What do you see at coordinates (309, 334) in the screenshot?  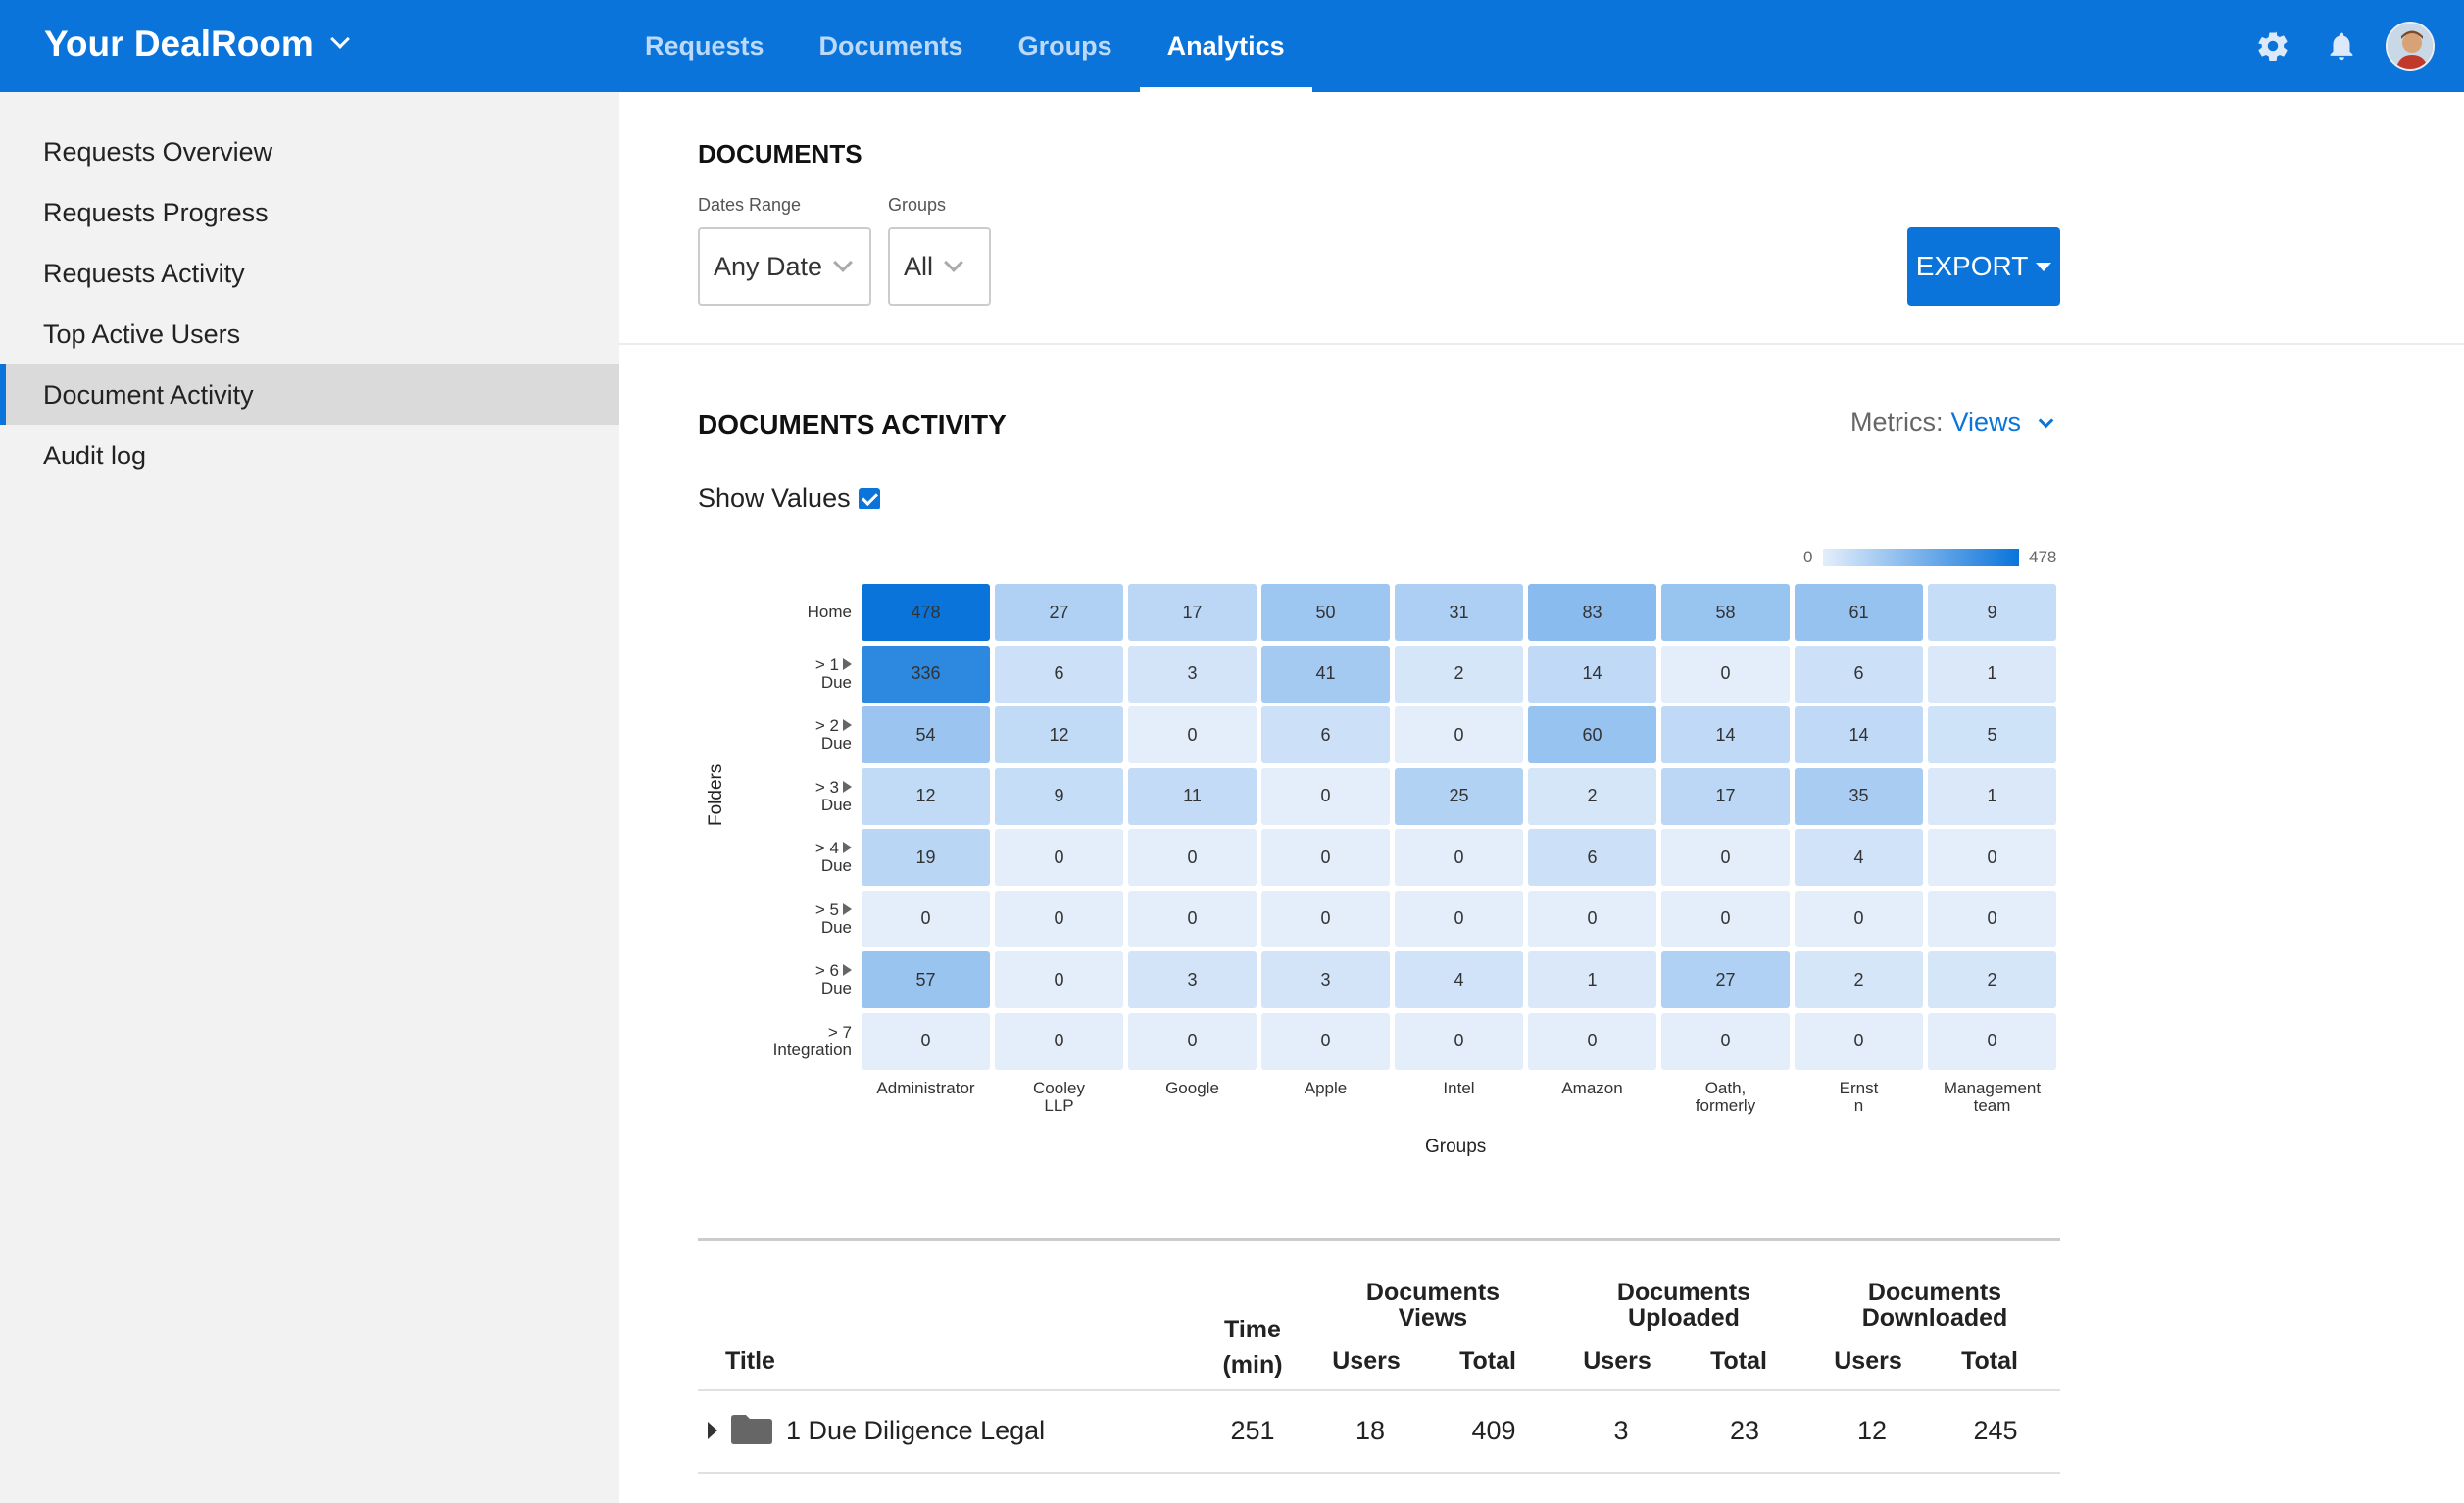 I see `sidebar-item-top-active-users: Top Active Users` at bounding box center [309, 334].